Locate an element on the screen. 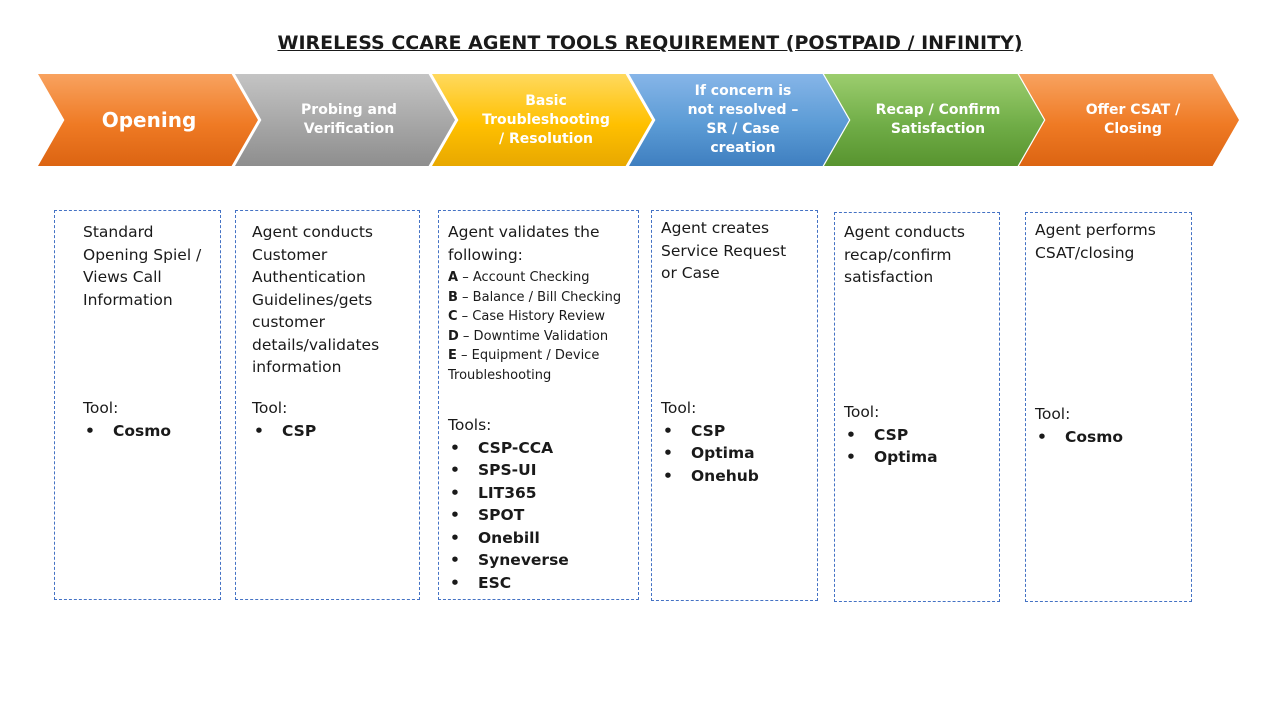 This screenshot has width=1280, height=720. validation-item: E – Equipment / Device Troubleshooting is located at coordinates (524, 365).